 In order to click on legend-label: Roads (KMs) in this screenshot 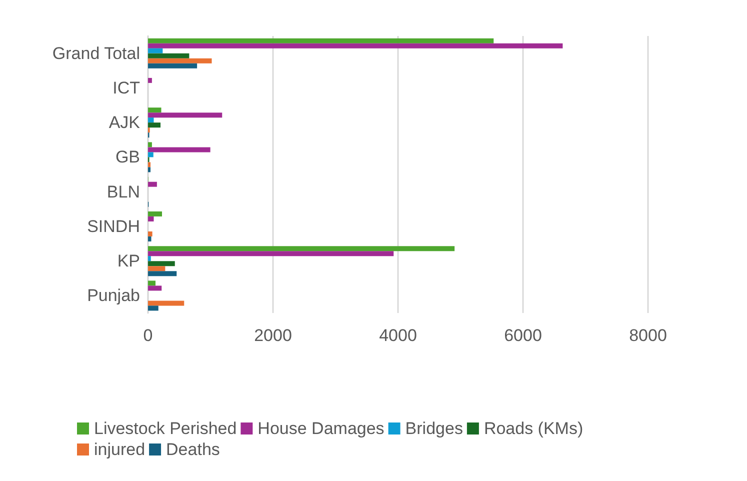, I will do `click(534, 428)`.